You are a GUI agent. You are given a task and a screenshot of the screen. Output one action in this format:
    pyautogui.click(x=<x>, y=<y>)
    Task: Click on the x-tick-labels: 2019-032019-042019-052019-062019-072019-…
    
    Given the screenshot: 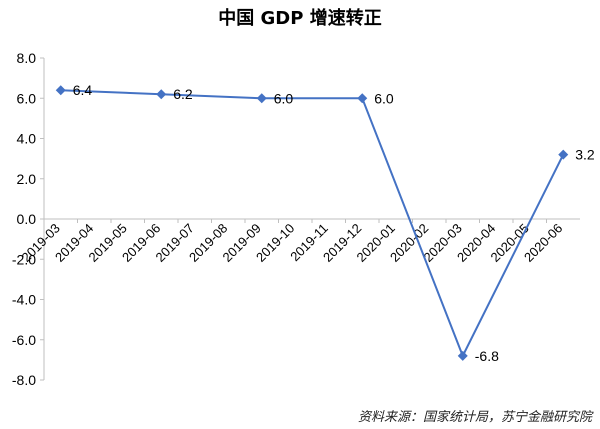 What is the action you would take?
    pyautogui.click(x=292, y=243)
    